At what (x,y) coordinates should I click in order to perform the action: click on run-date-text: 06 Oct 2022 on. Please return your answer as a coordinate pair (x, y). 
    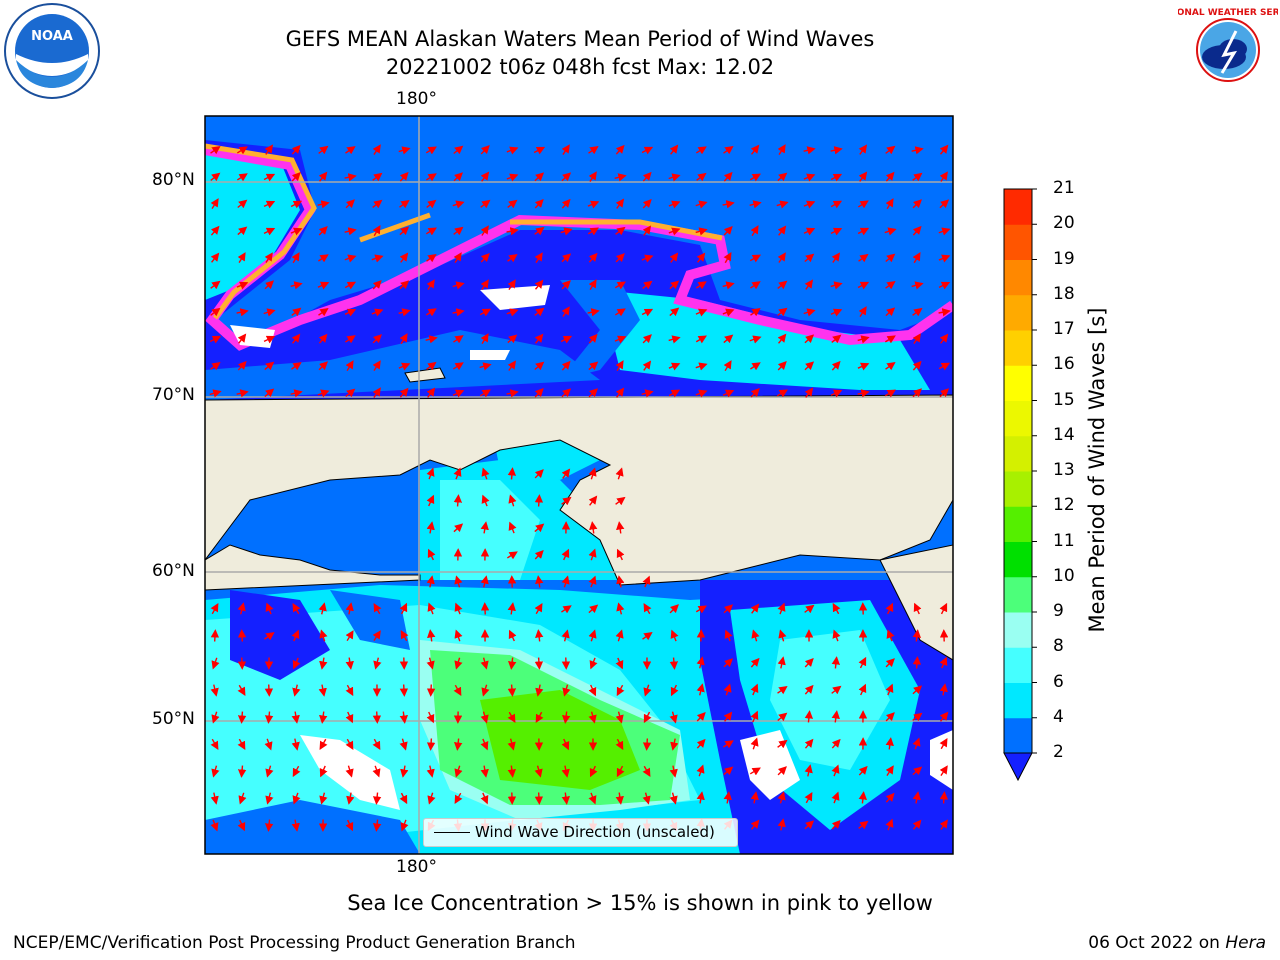
    Looking at the image, I should click on (1157, 943).